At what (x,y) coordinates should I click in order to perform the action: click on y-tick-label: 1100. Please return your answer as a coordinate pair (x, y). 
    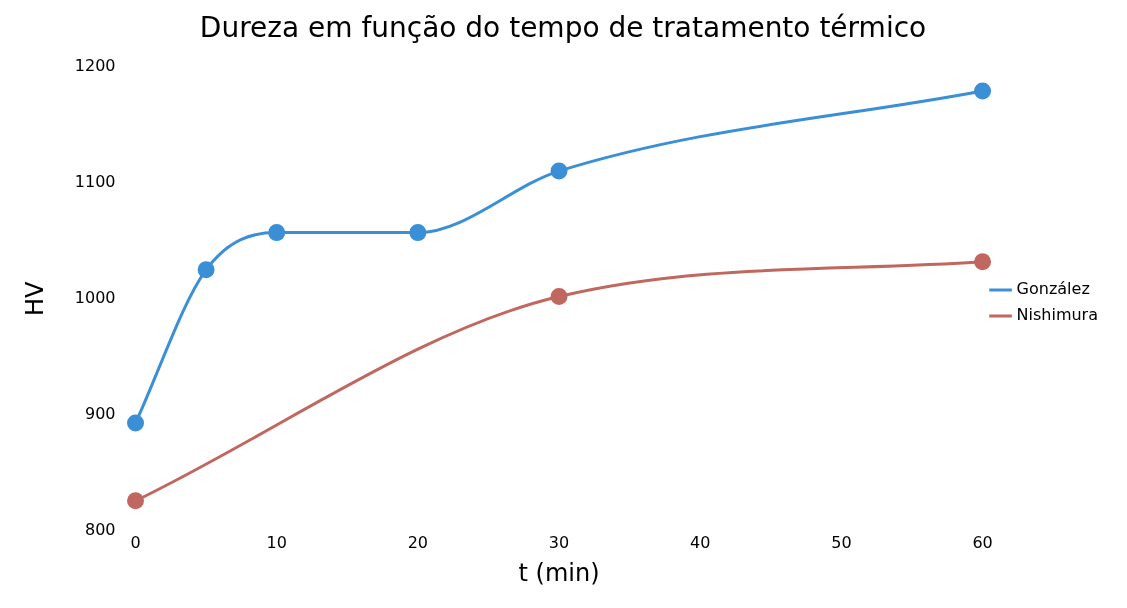
    Looking at the image, I should click on (95, 181).